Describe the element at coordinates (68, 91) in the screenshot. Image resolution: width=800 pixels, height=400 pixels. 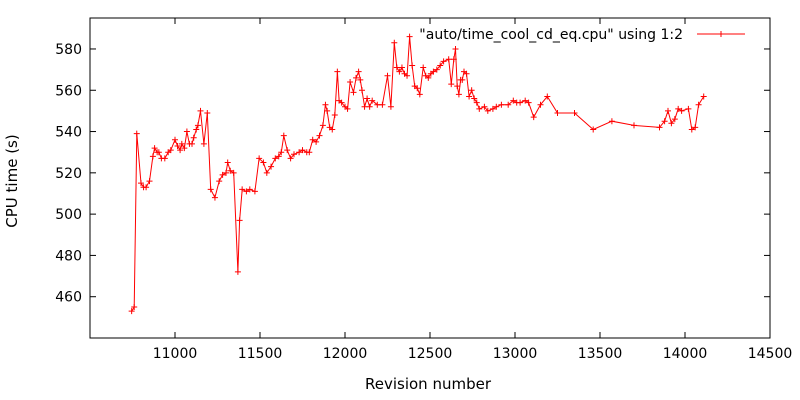
I see `y-tick-label: 560` at that location.